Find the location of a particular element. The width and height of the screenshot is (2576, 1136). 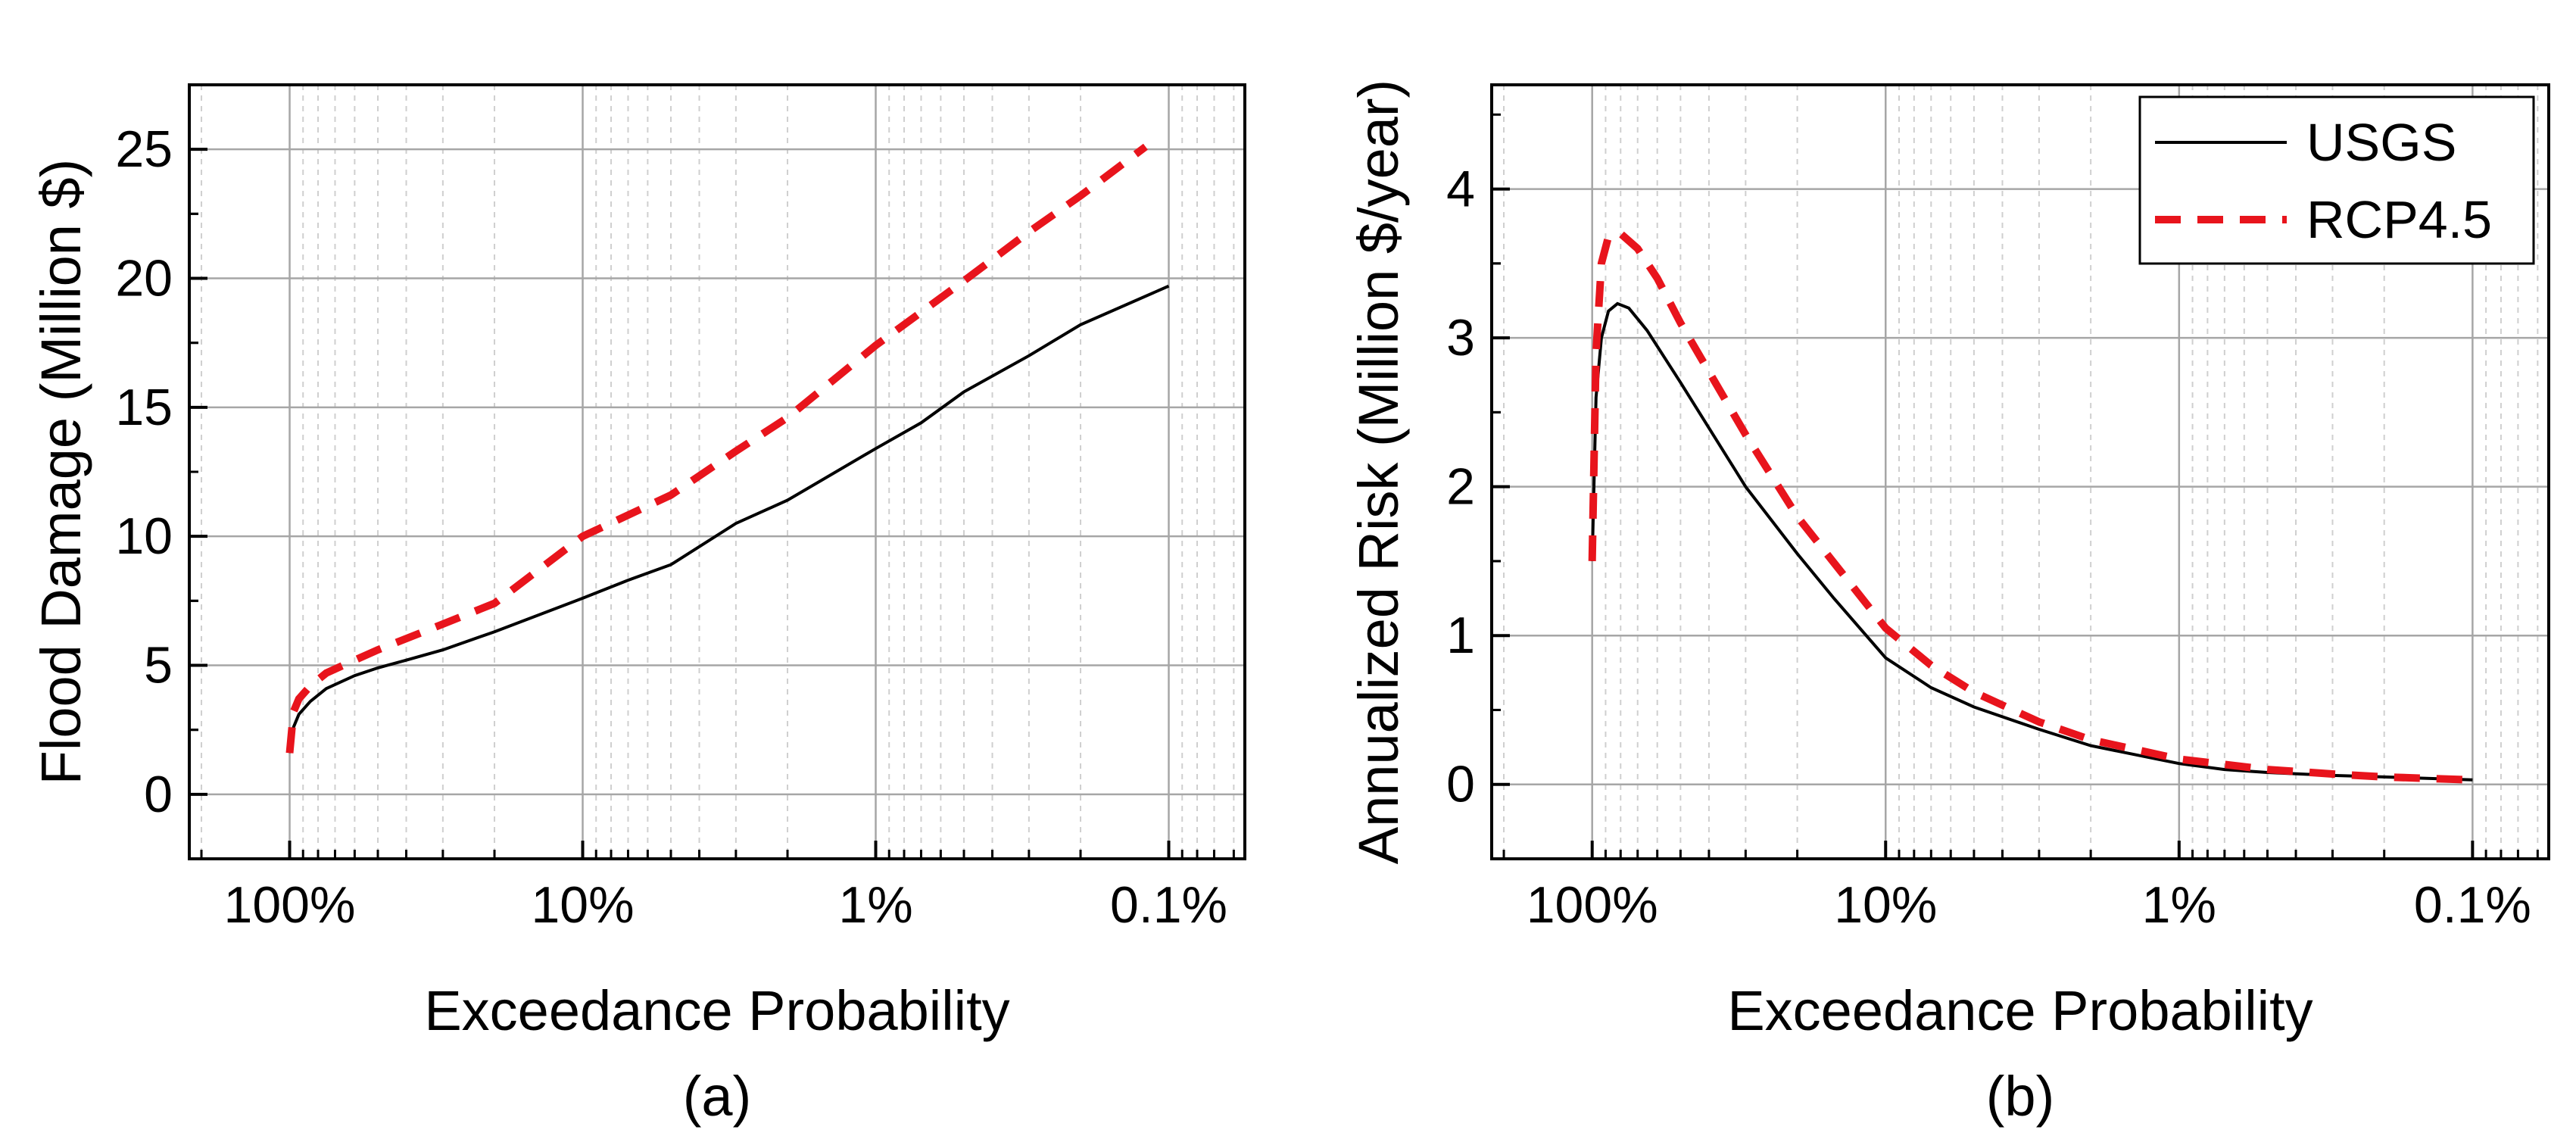

legend: USGS RCP4.5 is located at coordinates (2336, 180).